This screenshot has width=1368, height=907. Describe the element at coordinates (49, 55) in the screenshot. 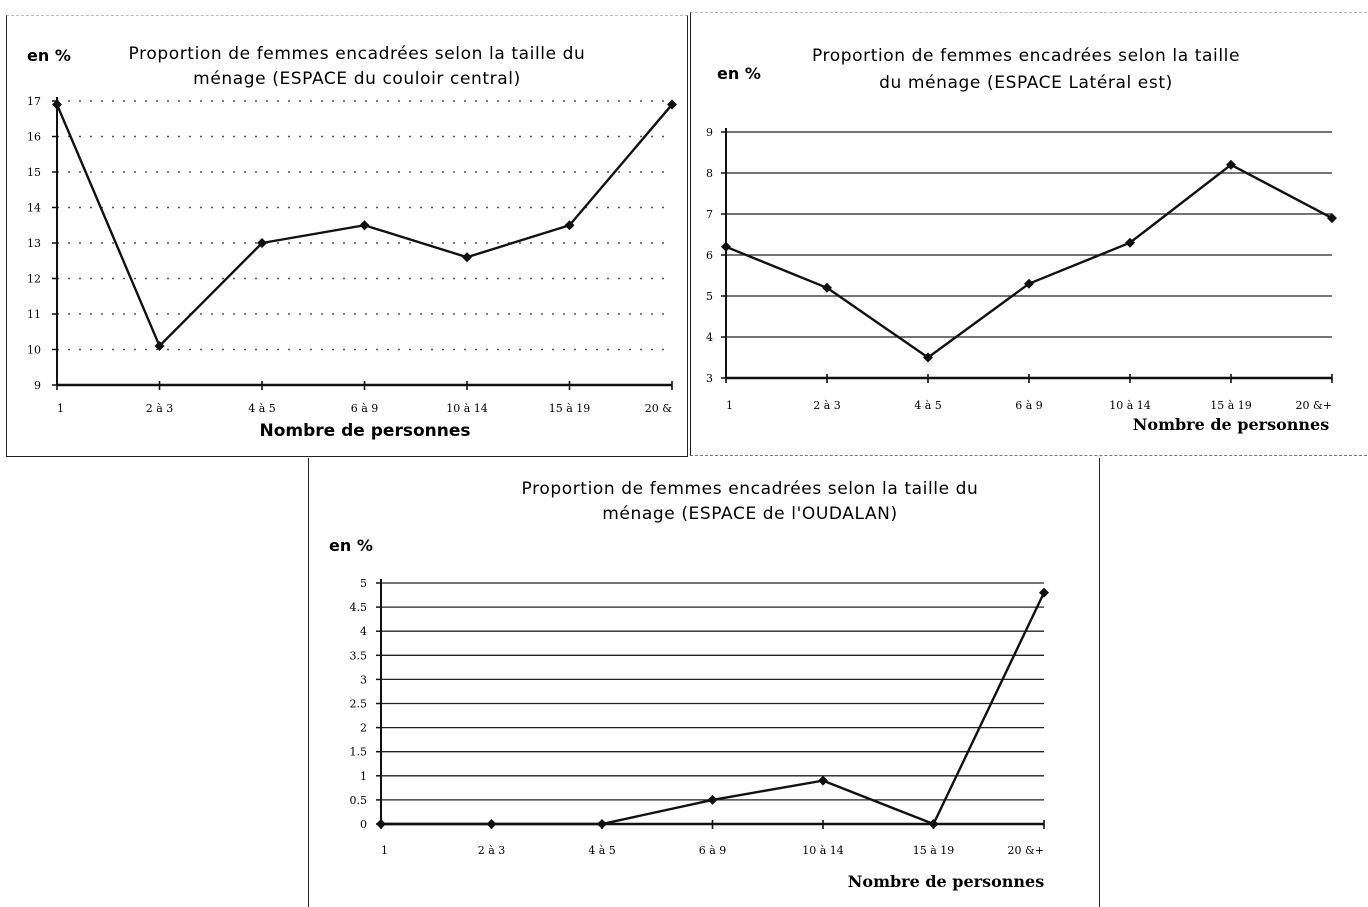

I see `chart-1-ylabel: en %` at that location.